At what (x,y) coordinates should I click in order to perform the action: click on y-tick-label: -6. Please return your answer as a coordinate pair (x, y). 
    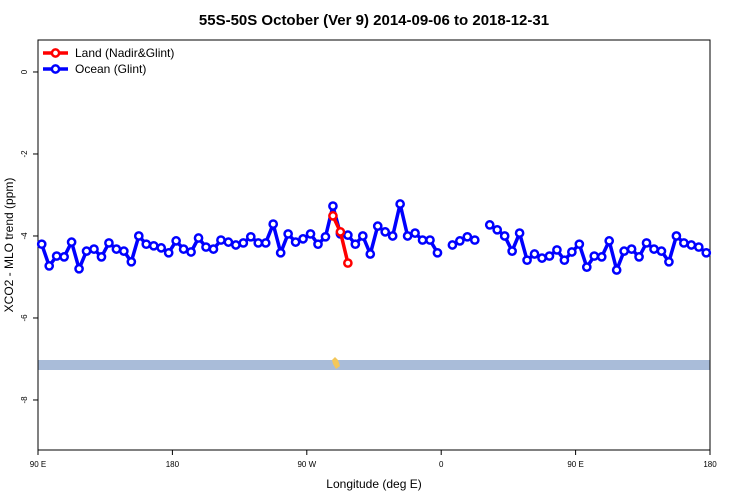
    Looking at the image, I should click on (24, 318).